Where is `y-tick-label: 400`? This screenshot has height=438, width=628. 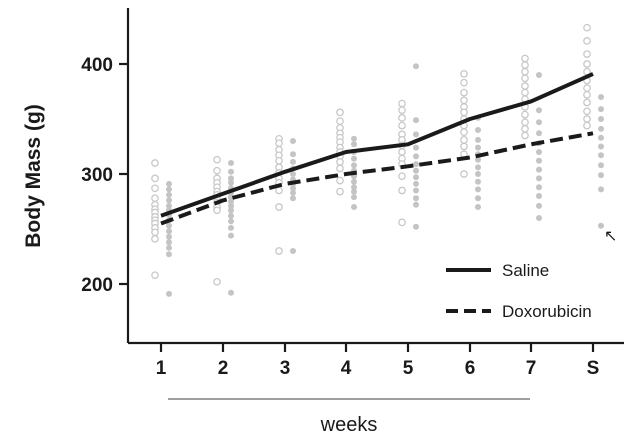
y-tick-label: 400 is located at coordinates (97, 65).